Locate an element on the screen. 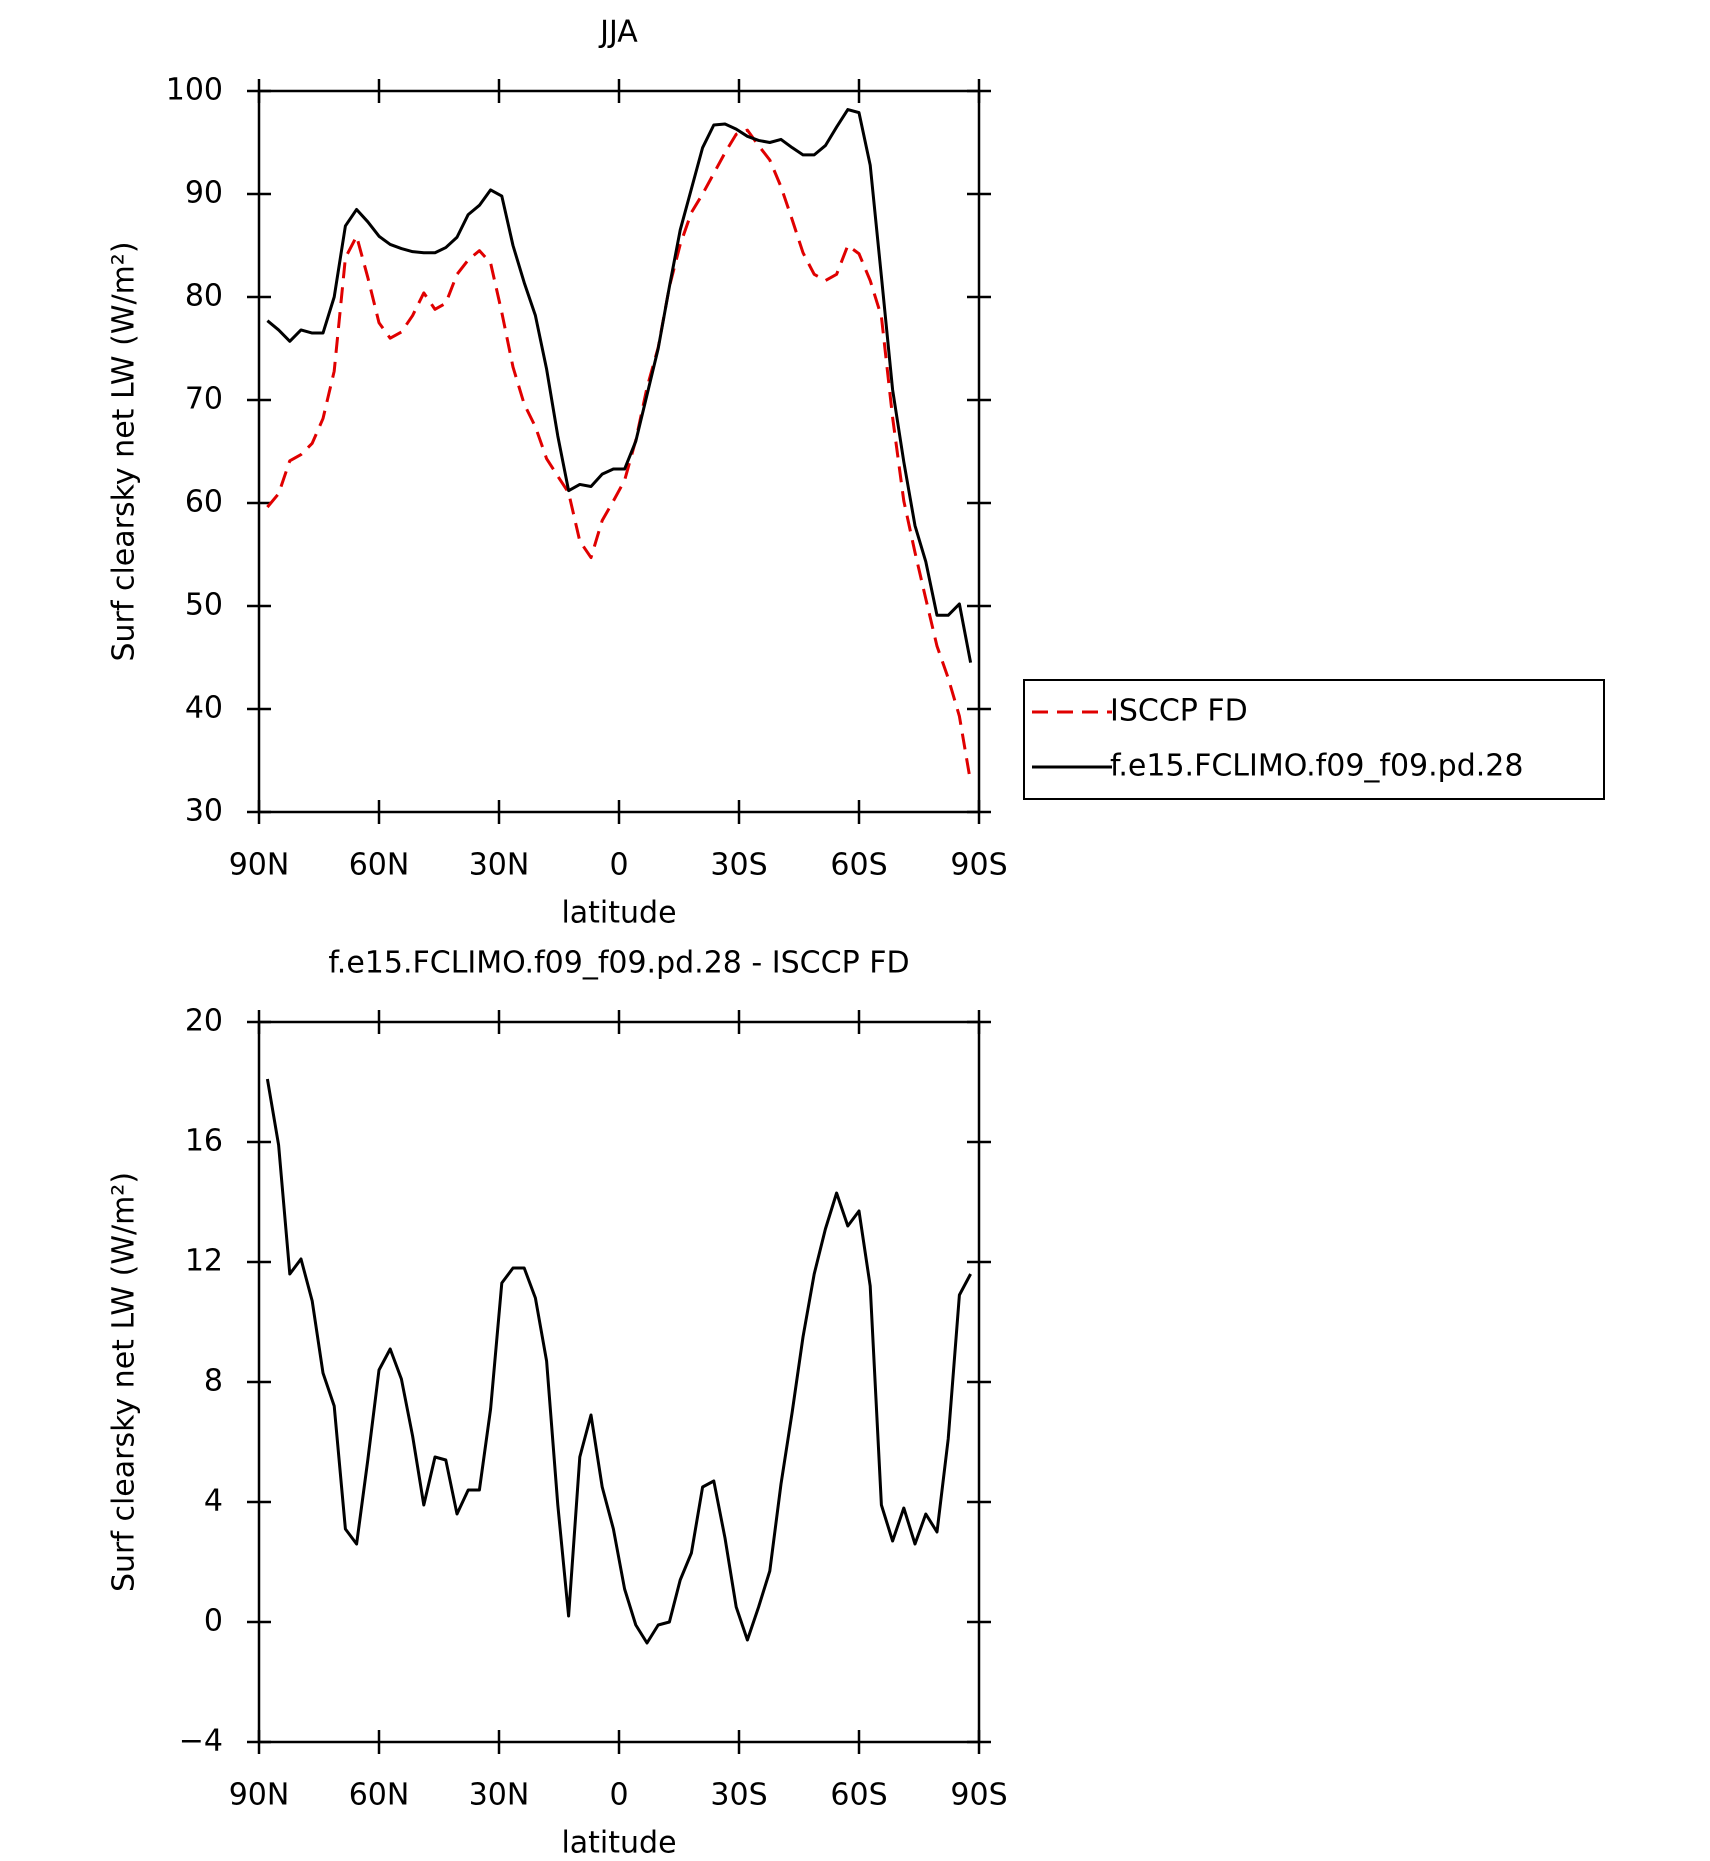 The width and height of the screenshot is (1710, 1861). y-tick-label: 16 is located at coordinates (204, 1141).